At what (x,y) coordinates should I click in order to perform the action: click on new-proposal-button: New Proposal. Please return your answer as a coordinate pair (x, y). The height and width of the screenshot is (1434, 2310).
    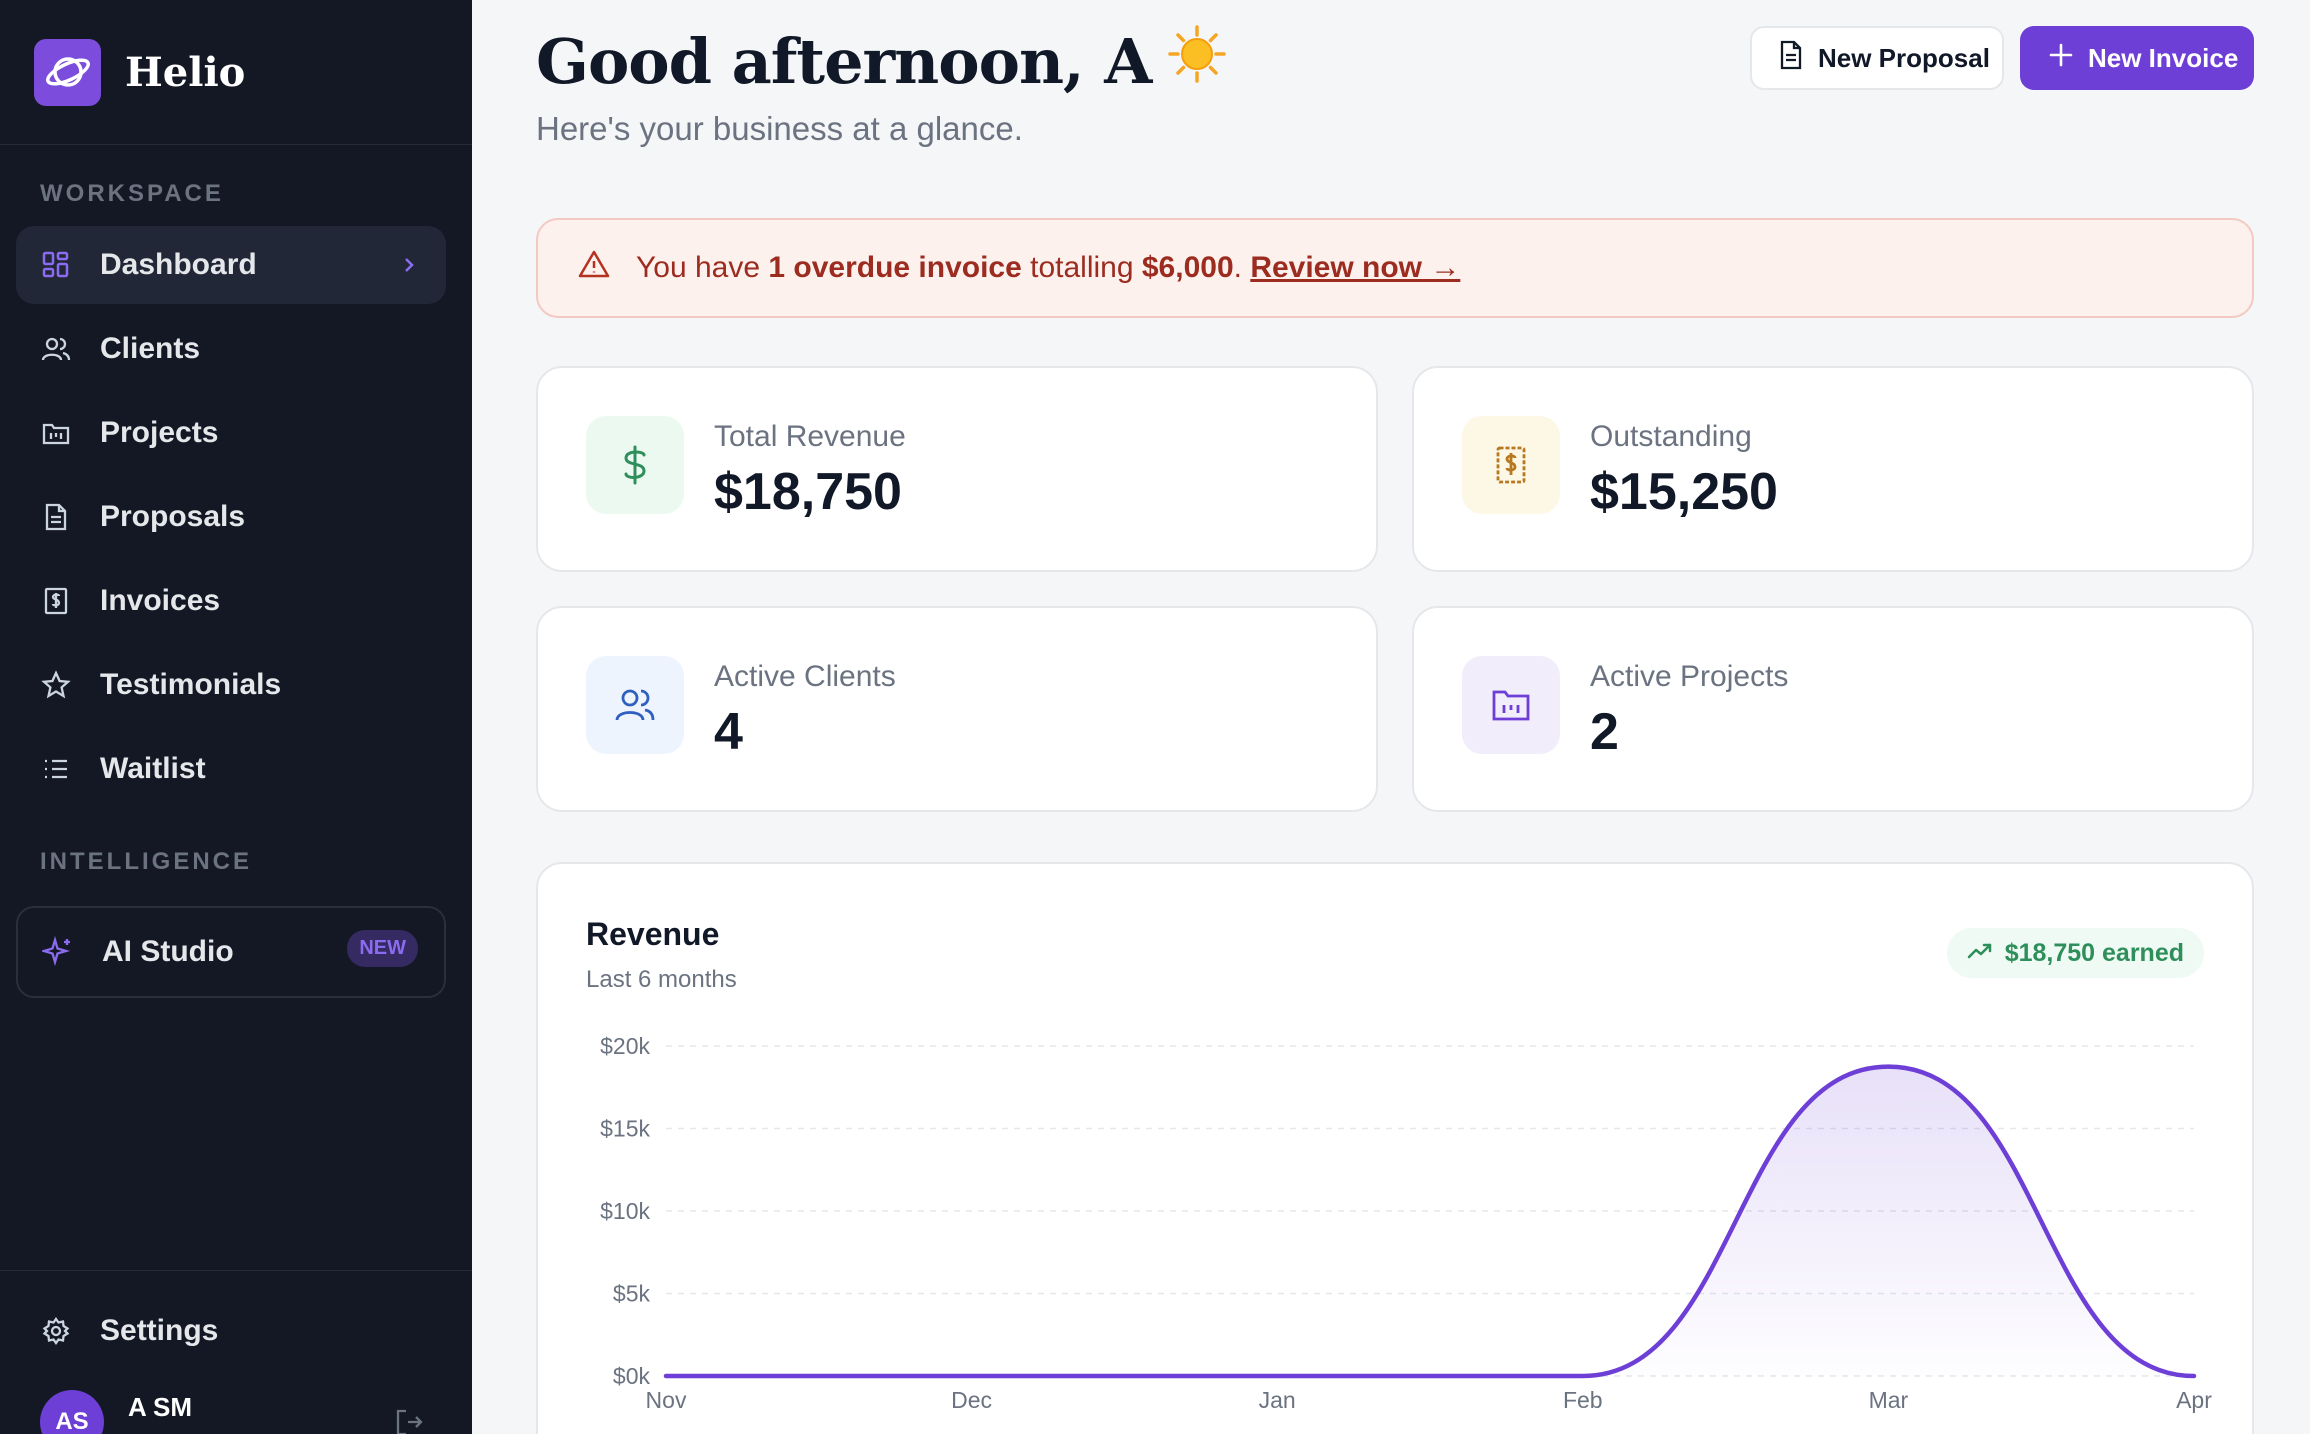
    Looking at the image, I should click on (1877, 58).